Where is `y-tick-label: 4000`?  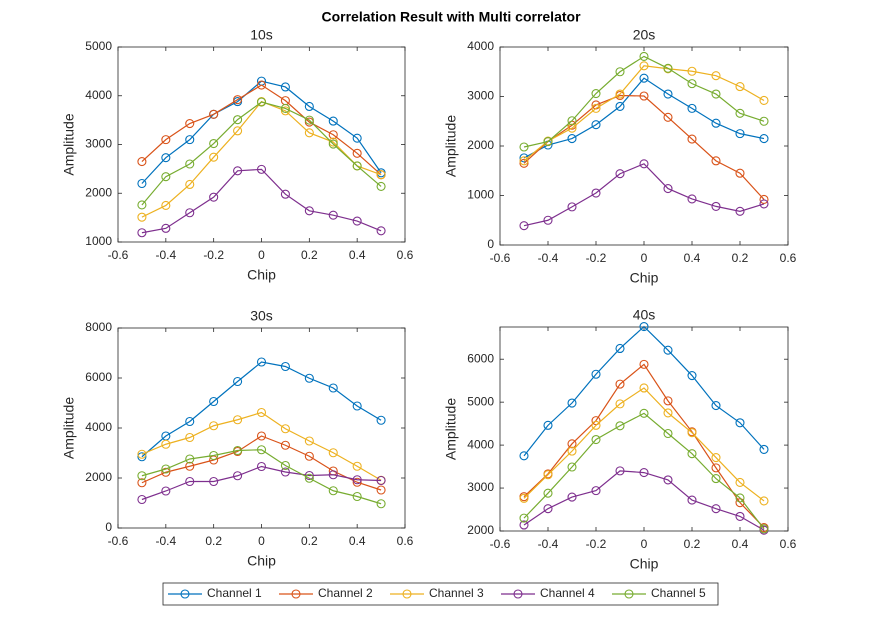 y-tick-label: 4000 is located at coordinates (98, 95).